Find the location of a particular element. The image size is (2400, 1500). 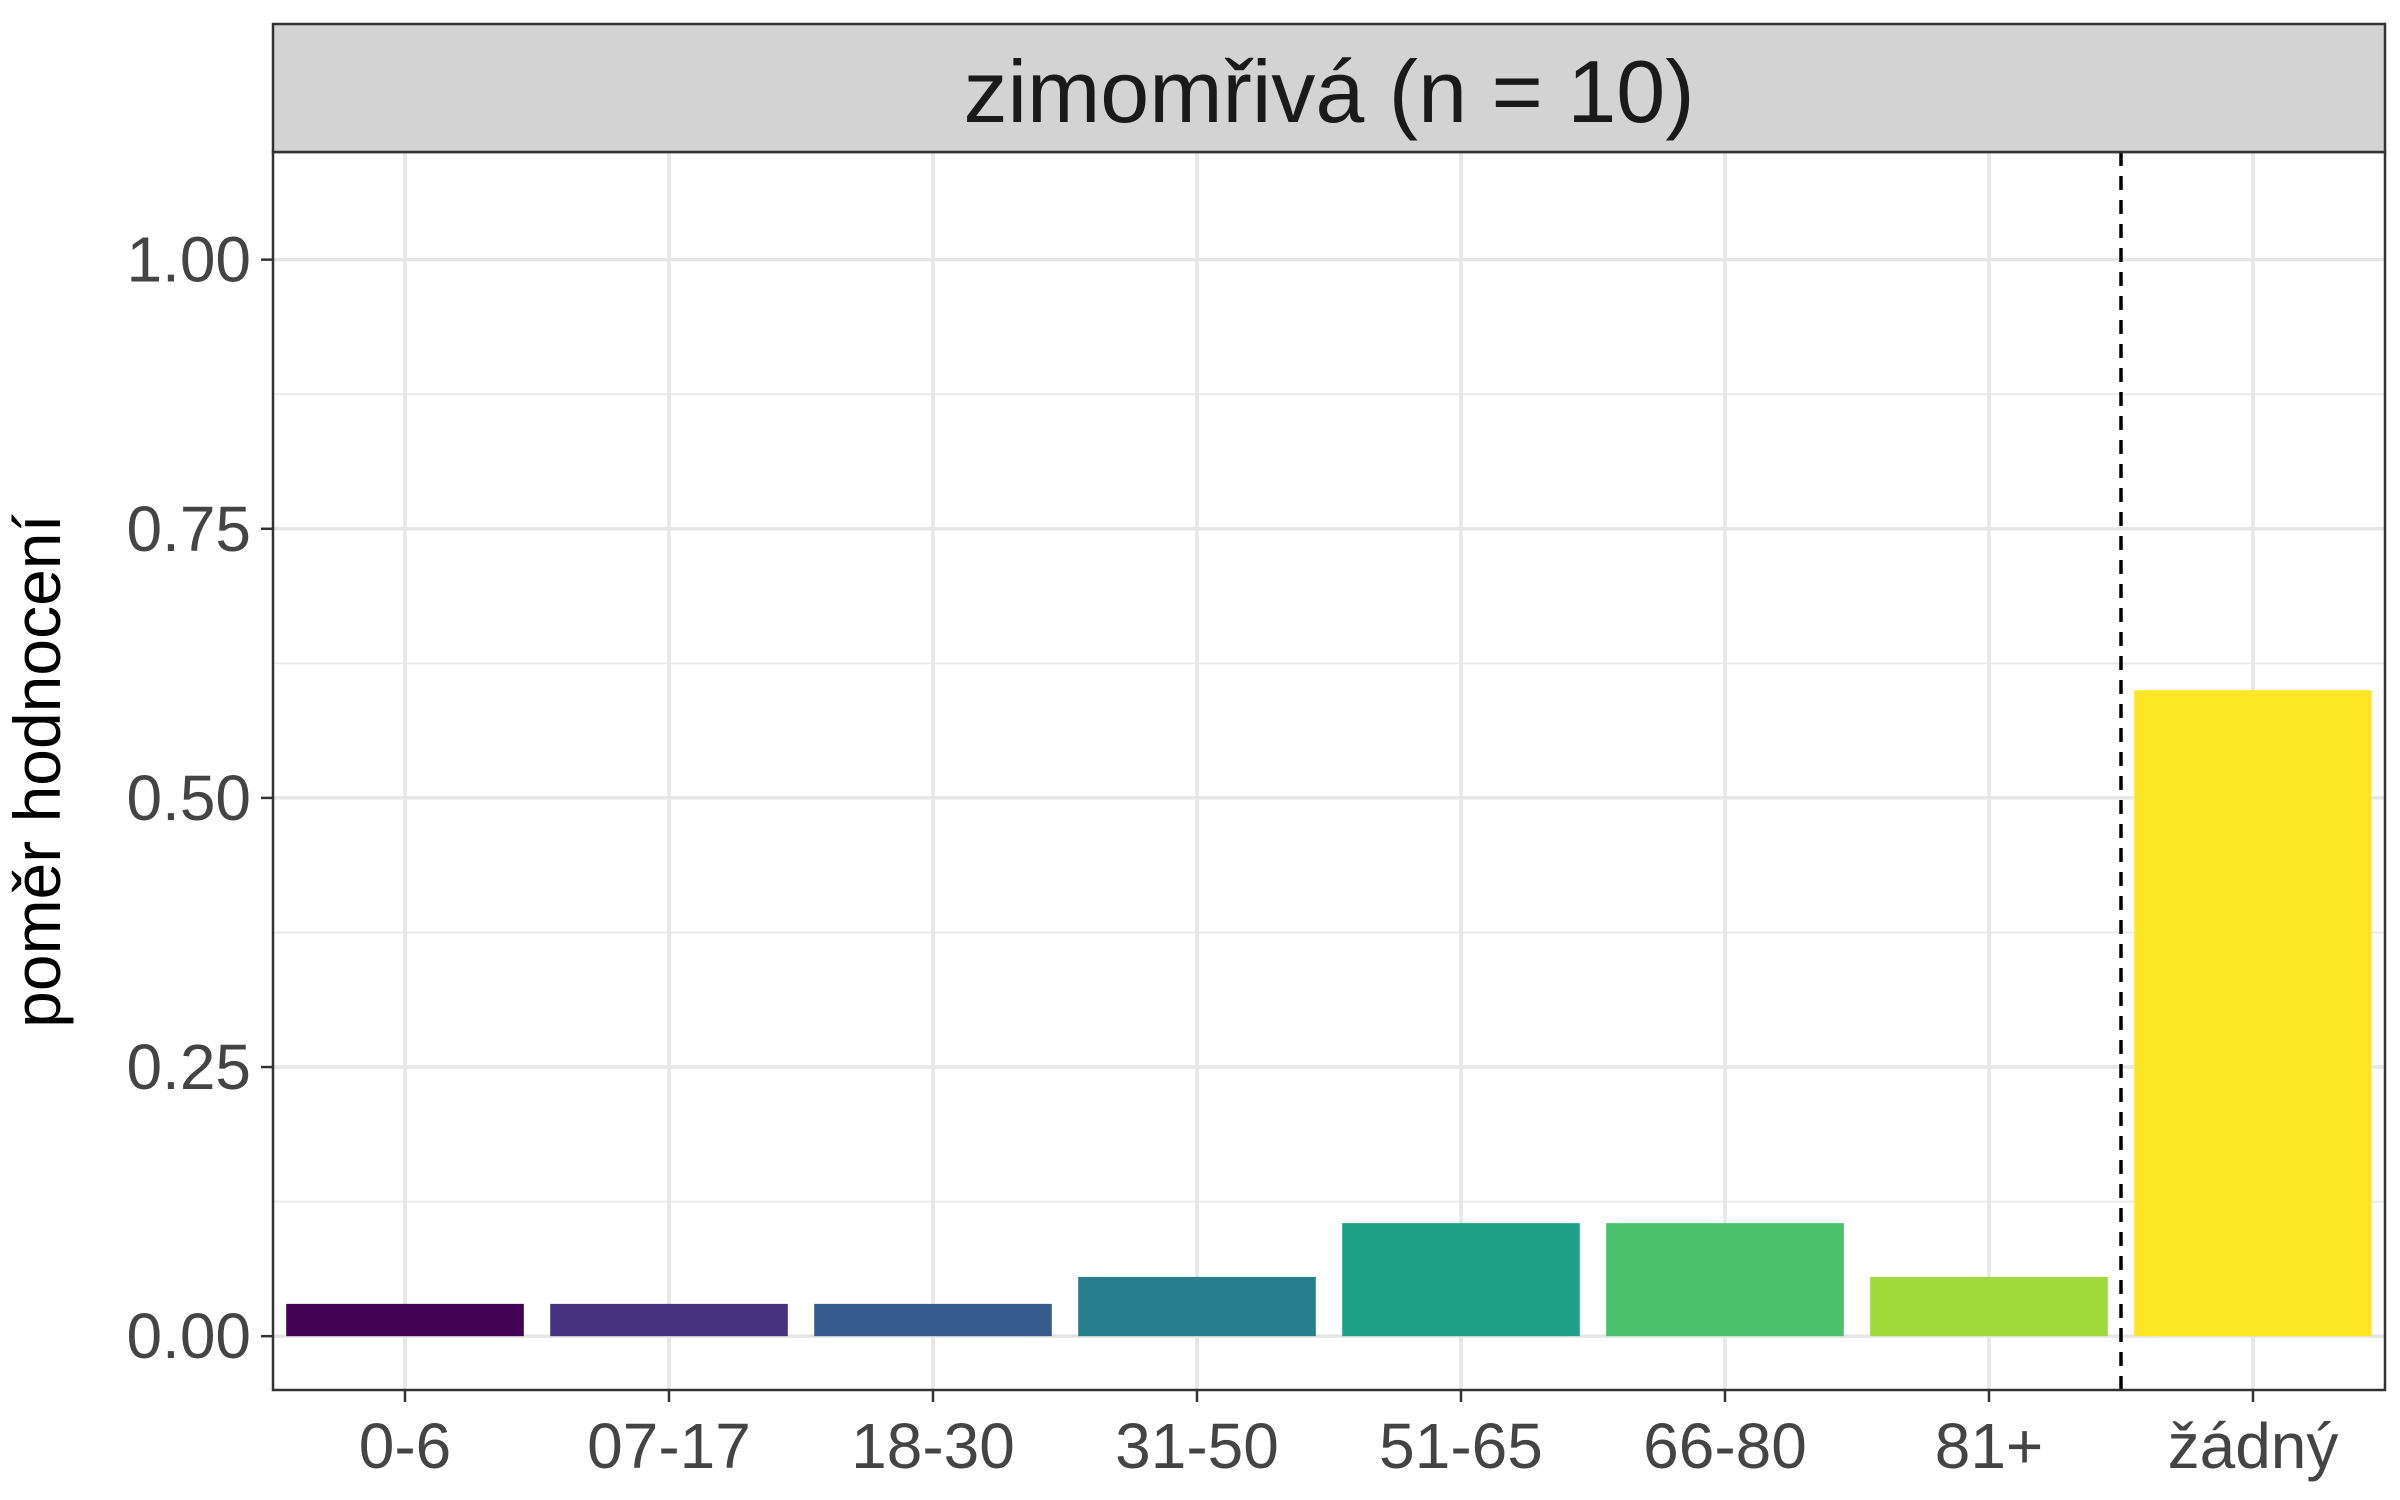

y-tick-label: 0.75 is located at coordinates (188, 529).